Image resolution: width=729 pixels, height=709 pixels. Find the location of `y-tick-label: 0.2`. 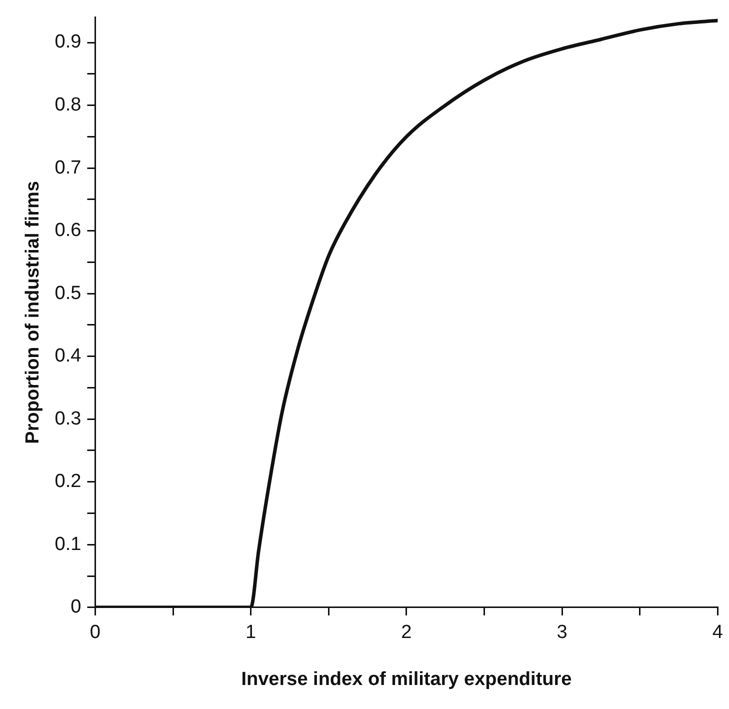

y-tick-label: 0.2 is located at coordinates (68, 481).